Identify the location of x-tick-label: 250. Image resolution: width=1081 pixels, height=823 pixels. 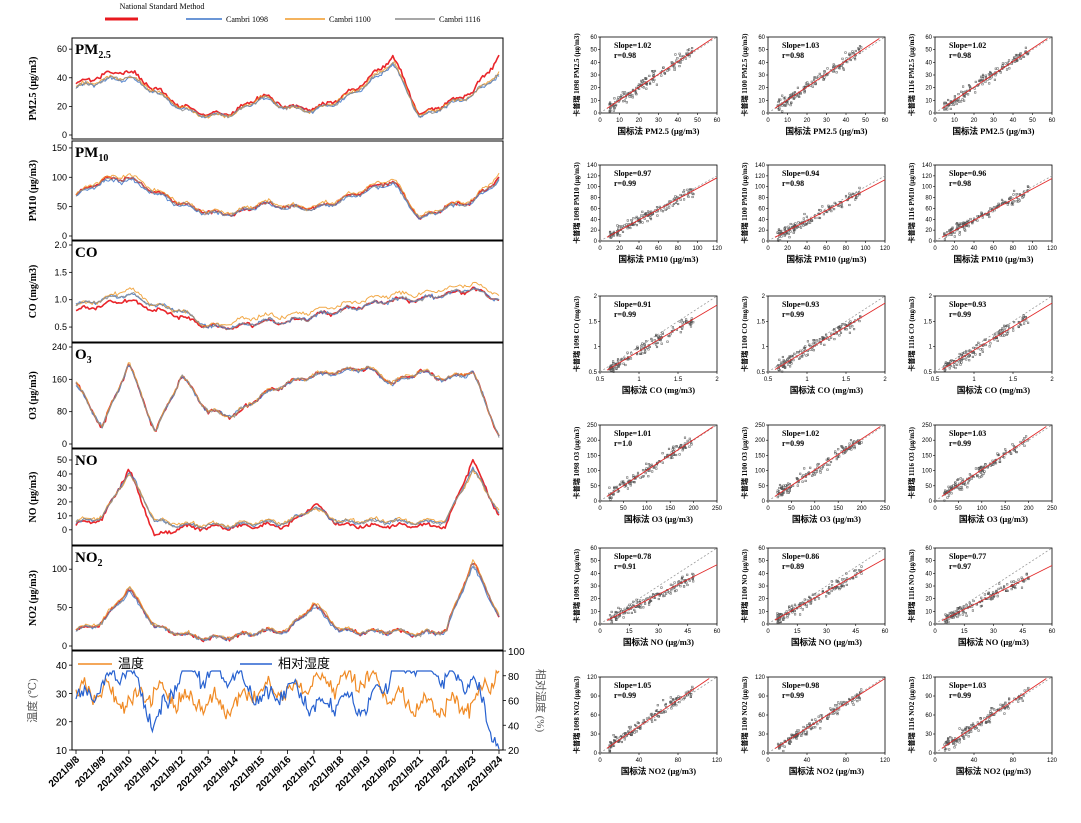
(885, 509).